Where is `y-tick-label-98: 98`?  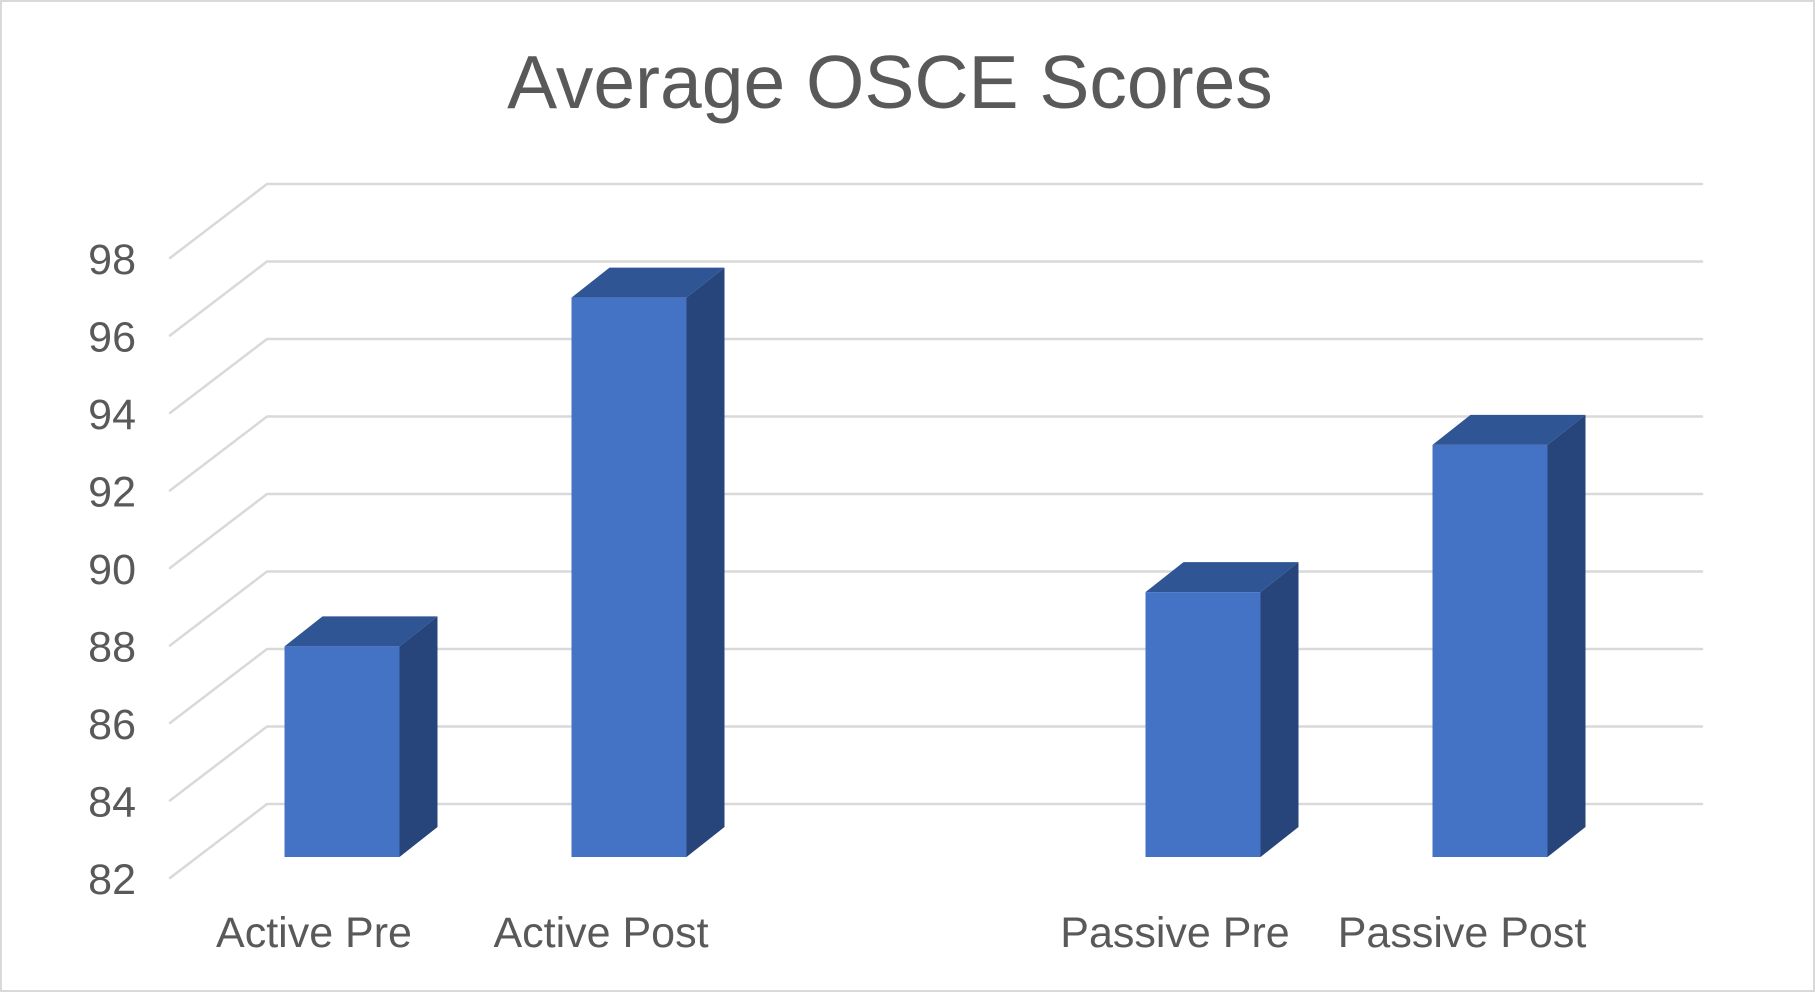 y-tick-label-98: 98 is located at coordinates (112, 260).